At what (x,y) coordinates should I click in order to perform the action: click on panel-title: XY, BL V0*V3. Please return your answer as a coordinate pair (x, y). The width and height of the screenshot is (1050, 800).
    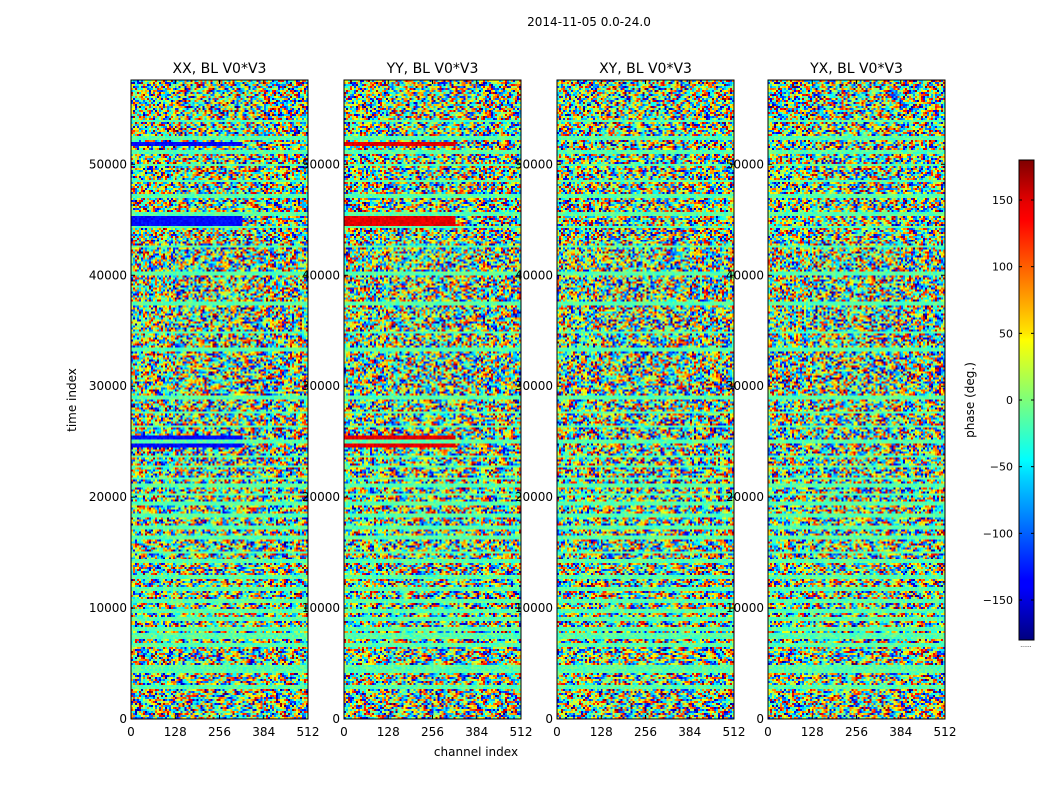
    Looking at the image, I should click on (645, 69).